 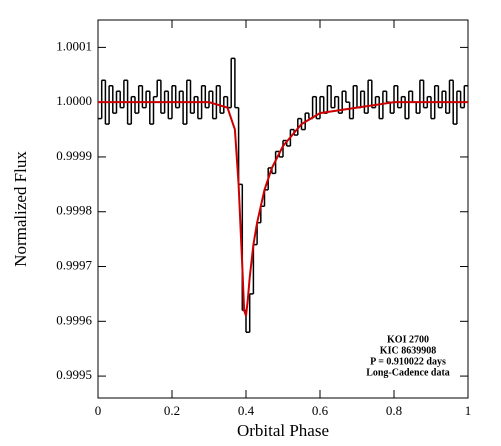 I want to click on x-tick-label: 0, so click(x=98, y=410).